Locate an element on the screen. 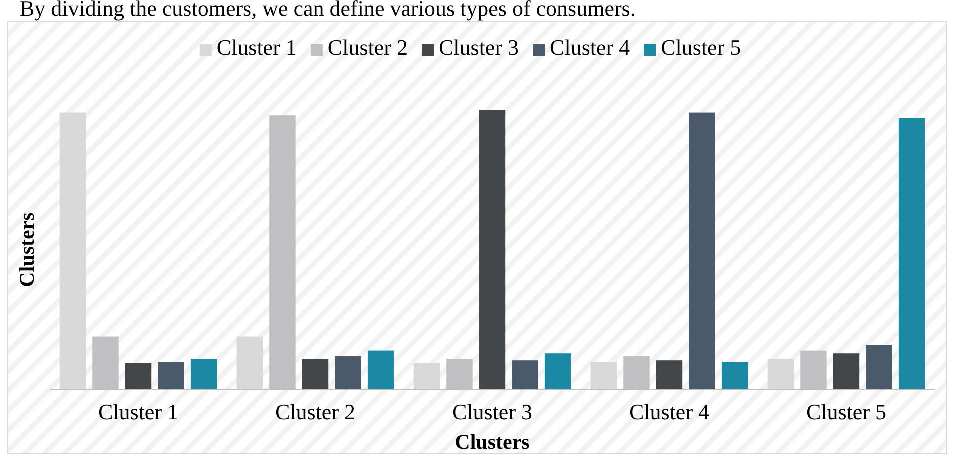 This screenshot has width=955, height=455. x-tick-label: Cluster 3 is located at coordinates (492, 412).